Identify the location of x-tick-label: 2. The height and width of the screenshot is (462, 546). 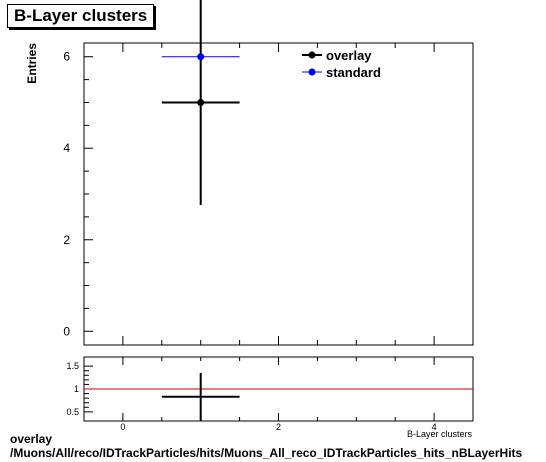
(278, 427).